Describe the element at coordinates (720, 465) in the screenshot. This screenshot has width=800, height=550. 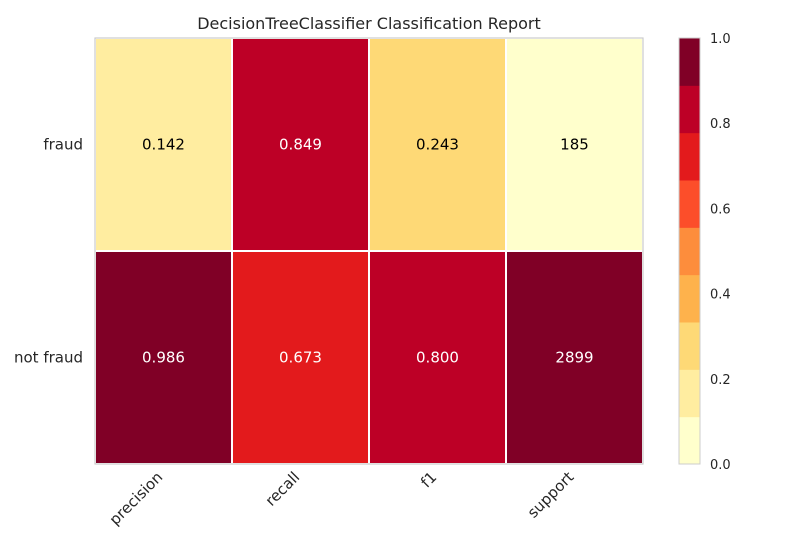
I see `colorbar-tick-label: 0.0` at that location.